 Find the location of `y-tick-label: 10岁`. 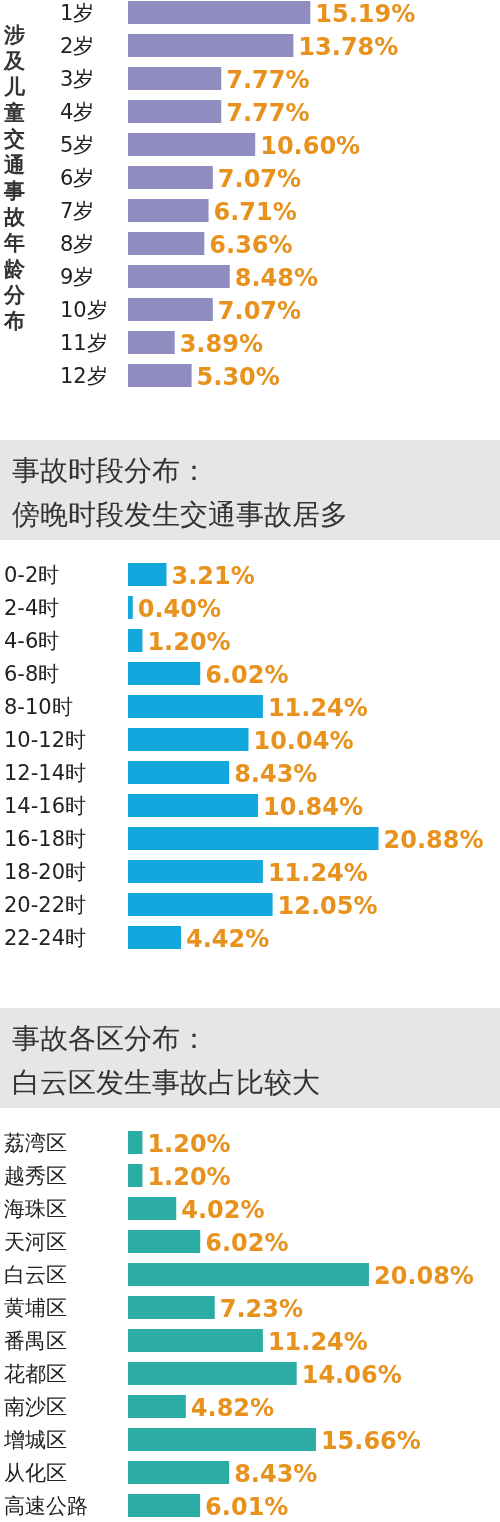

y-tick-label: 10岁 is located at coordinates (84, 310).